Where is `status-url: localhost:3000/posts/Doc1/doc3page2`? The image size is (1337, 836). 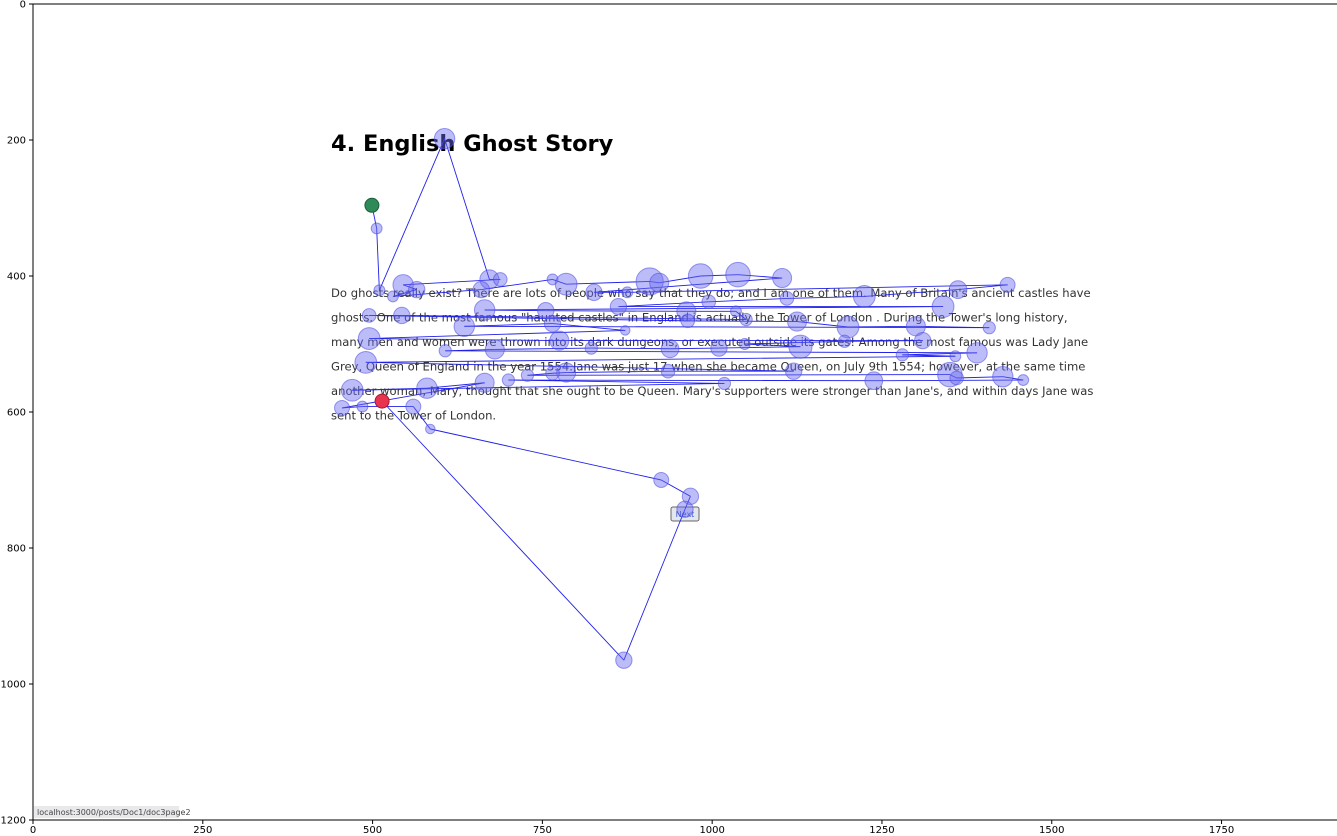
status-url: localhost:3000/posts/Doc1/doc3page2 is located at coordinates (114, 812).